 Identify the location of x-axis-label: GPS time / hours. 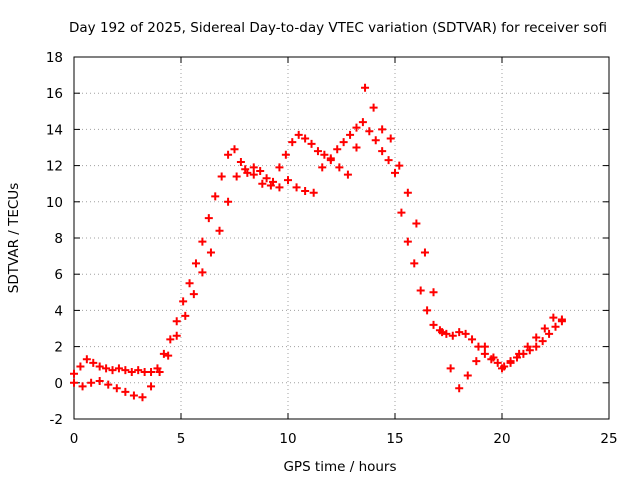
(339, 467).